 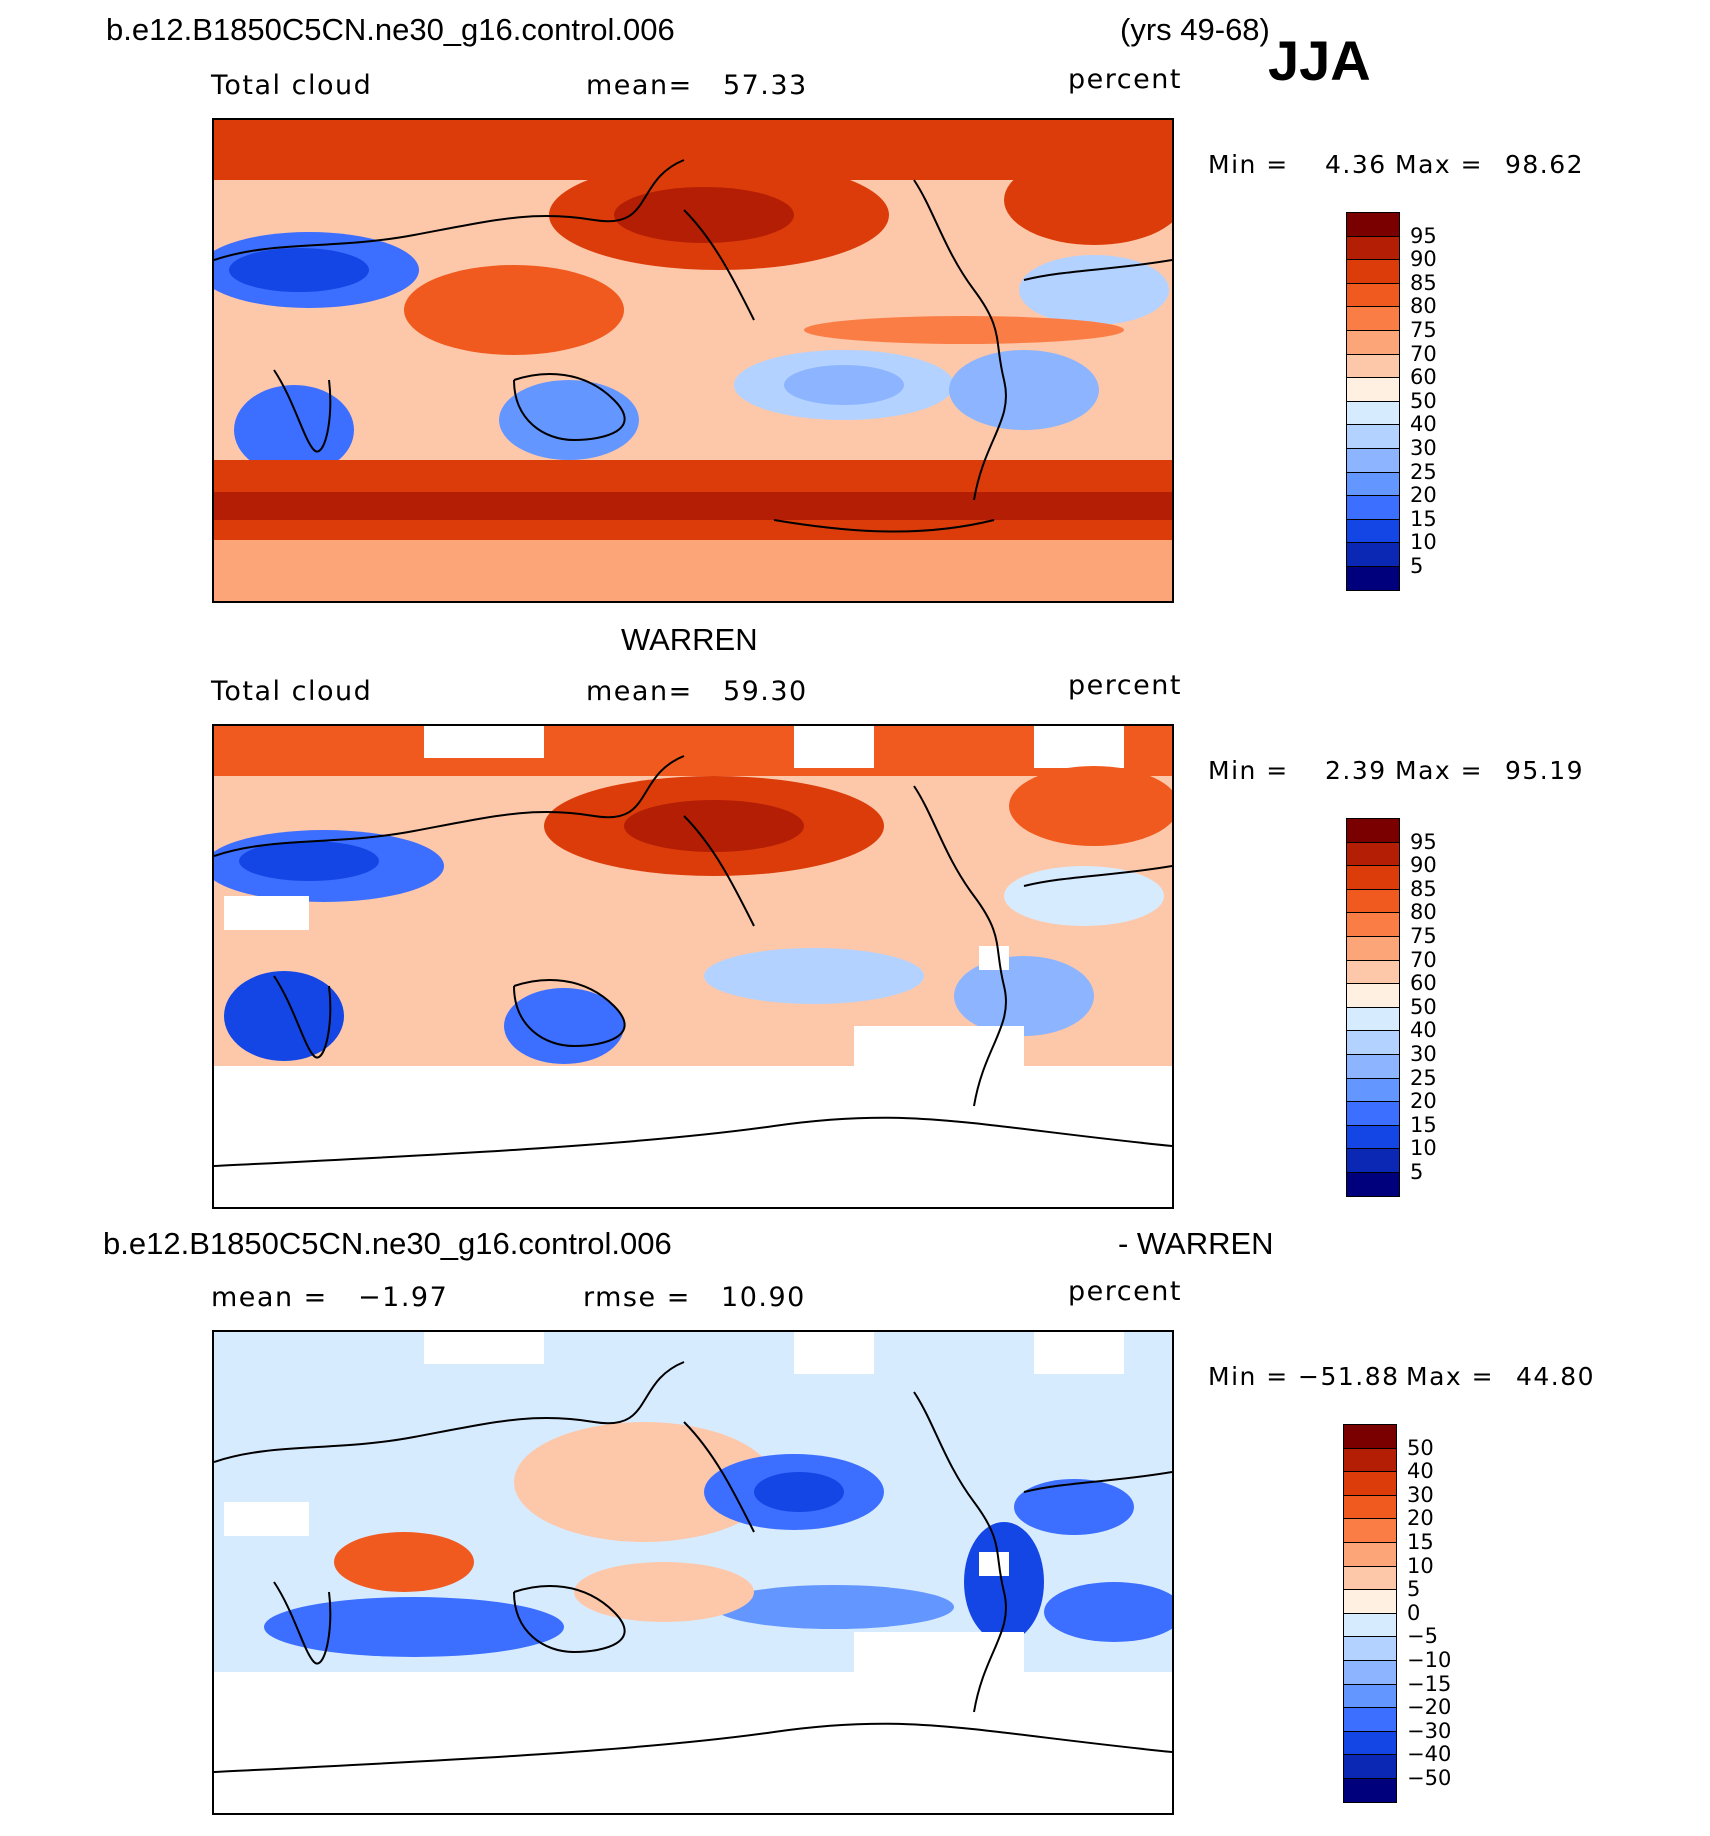 What do you see at coordinates (1024, 390) in the screenshot?
I see `brazil-clear` at bounding box center [1024, 390].